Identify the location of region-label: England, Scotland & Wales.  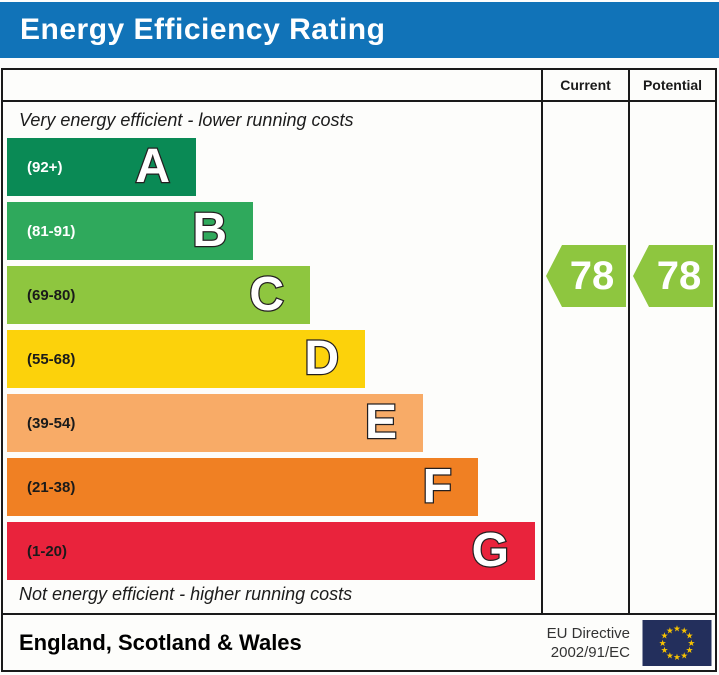
(160, 642).